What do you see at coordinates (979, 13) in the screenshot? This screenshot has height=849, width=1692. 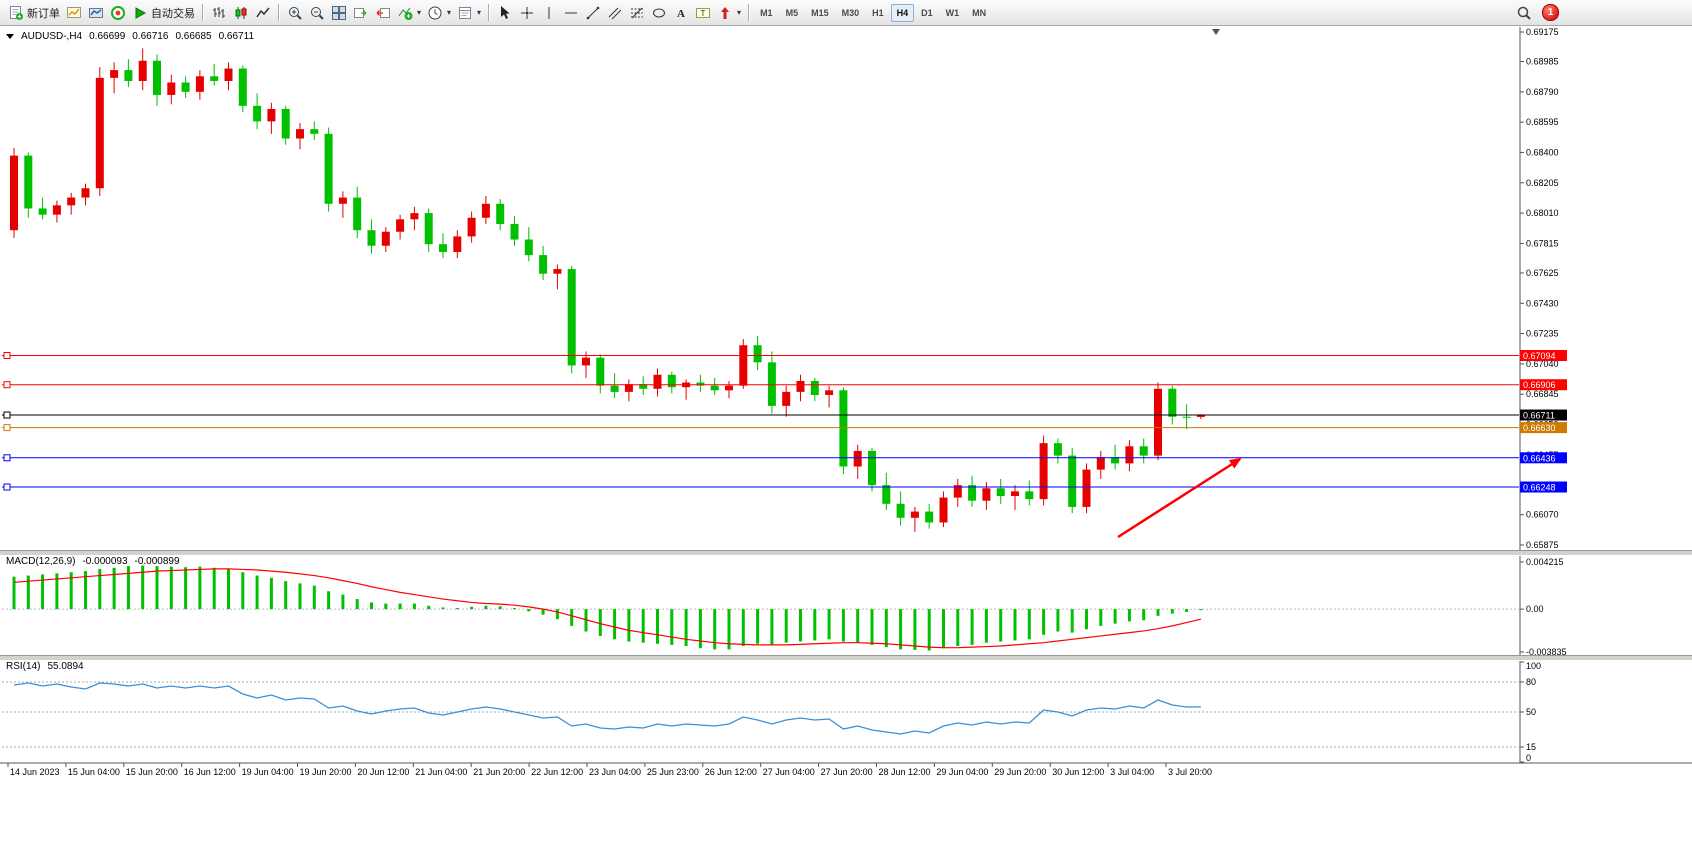 I see `timeframe-button-mn: MN` at bounding box center [979, 13].